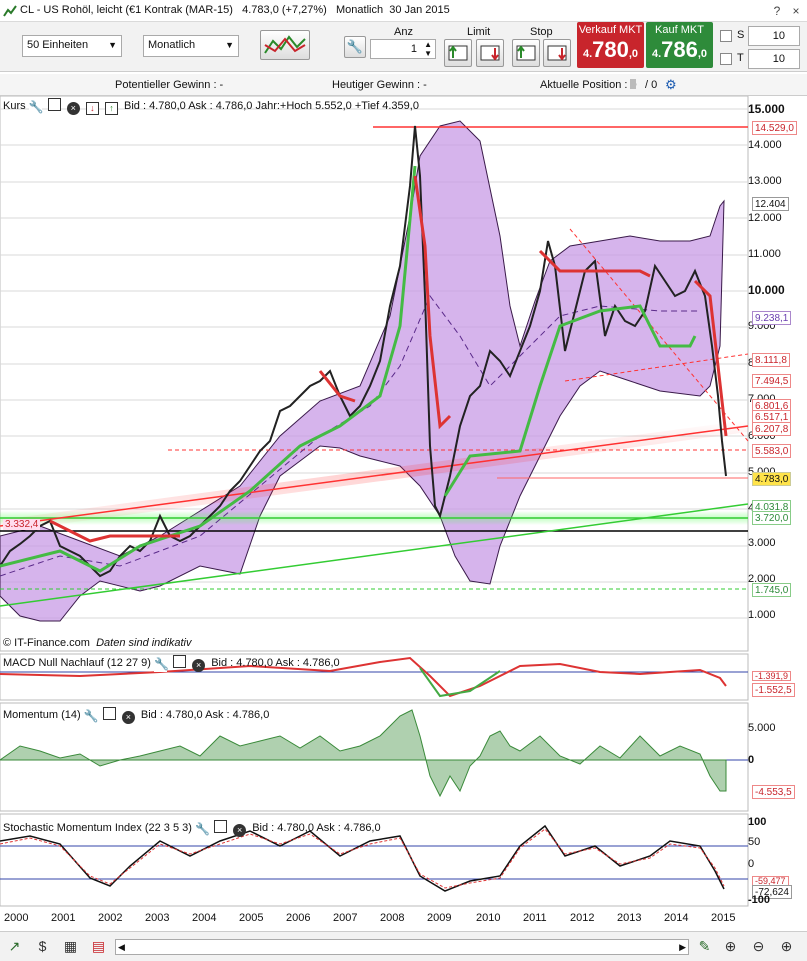 This screenshot has width=807, height=961. I want to click on chevron-down-icon: ▼, so click(229, 45).